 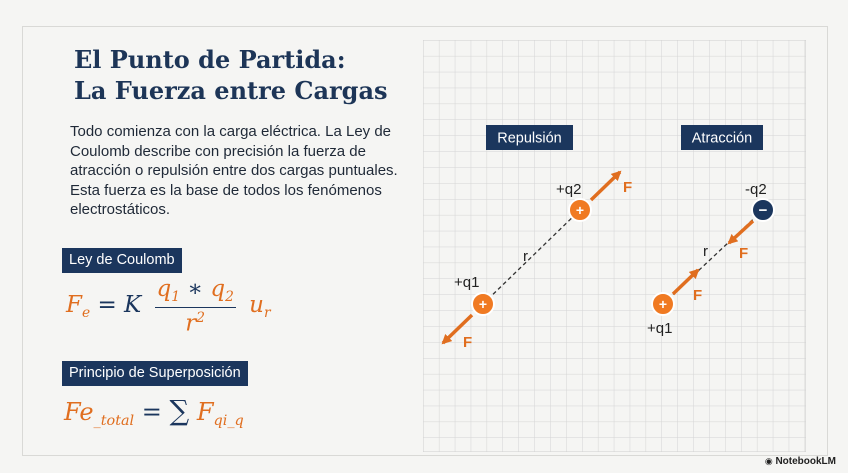 I want to click on attraction-q2-label: -q2, so click(x=756, y=189).